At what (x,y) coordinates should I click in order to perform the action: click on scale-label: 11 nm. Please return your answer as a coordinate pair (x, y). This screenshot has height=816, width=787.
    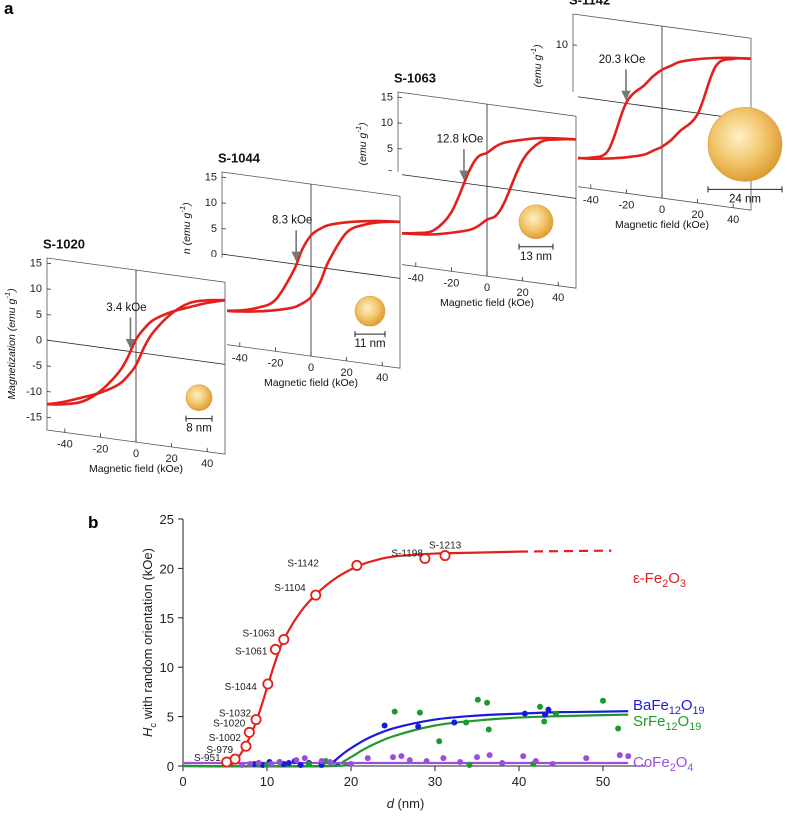
    Looking at the image, I should click on (369, 344).